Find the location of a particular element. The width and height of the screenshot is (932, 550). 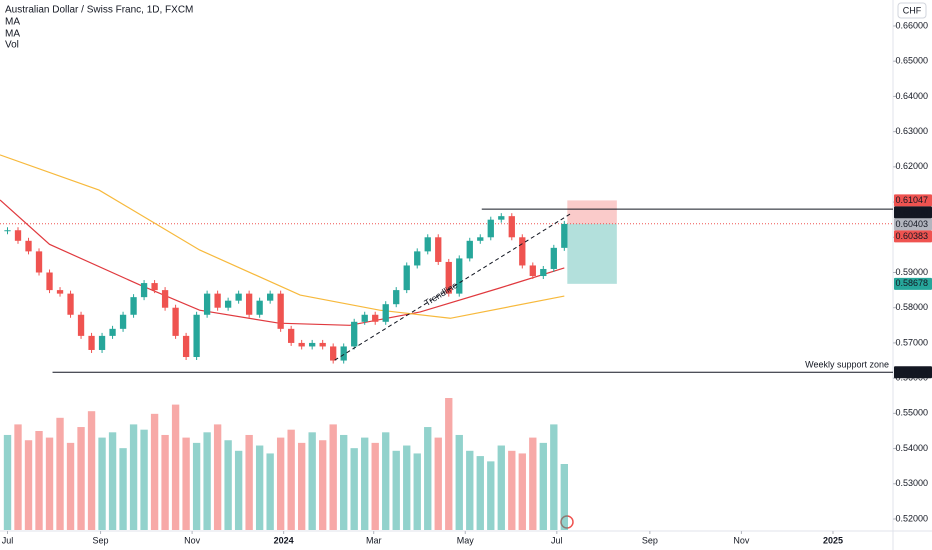

x-tick-label: May is located at coordinates (466, 540).